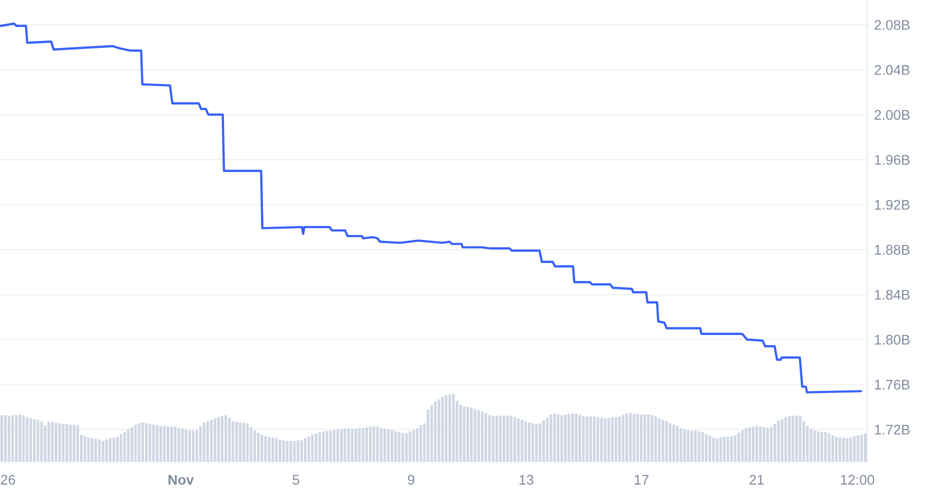 This screenshot has height=495, width=928. What do you see at coordinates (892, 25) in the screenshot?
I see `y-tick-label: 2.08B` at bounding box center [892, 25].